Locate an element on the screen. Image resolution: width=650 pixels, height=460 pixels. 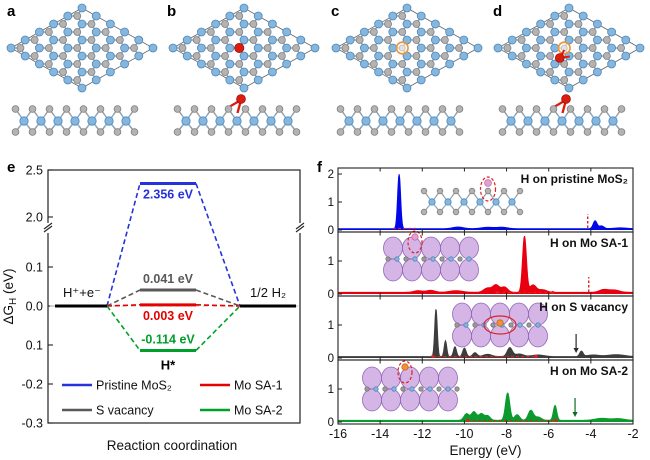
structure-panel-mo-sa2 is located at coordinates (569, 69).